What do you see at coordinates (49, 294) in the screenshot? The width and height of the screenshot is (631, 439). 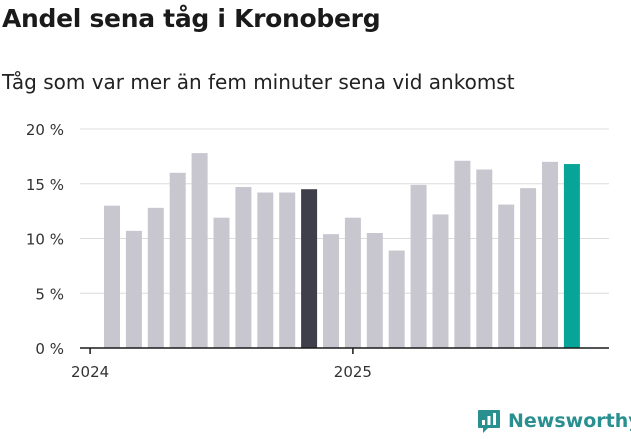 I see `y-tick-label: 5 %` at bounding box center [49, 294].